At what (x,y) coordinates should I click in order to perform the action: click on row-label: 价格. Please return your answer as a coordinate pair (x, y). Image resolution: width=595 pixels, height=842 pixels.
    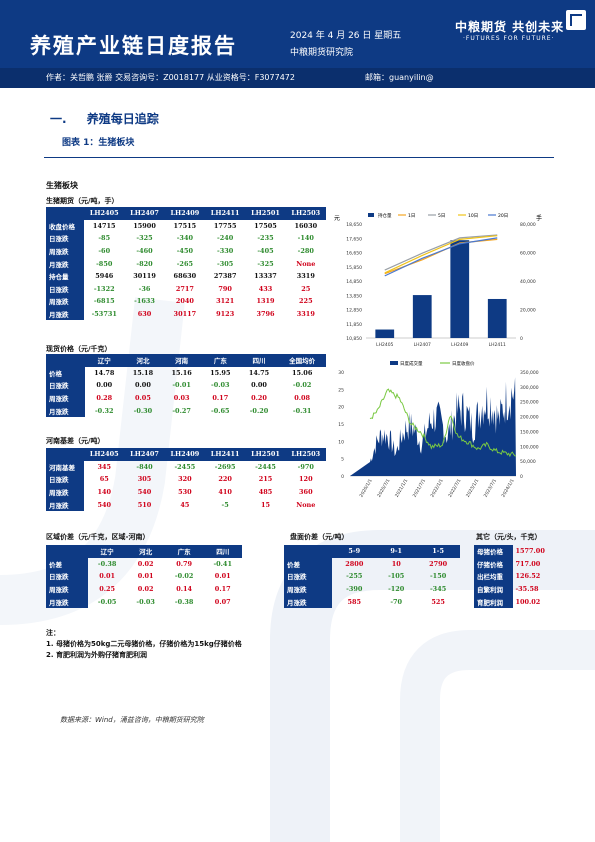
    Looking at the image, I should click on (65, 373).